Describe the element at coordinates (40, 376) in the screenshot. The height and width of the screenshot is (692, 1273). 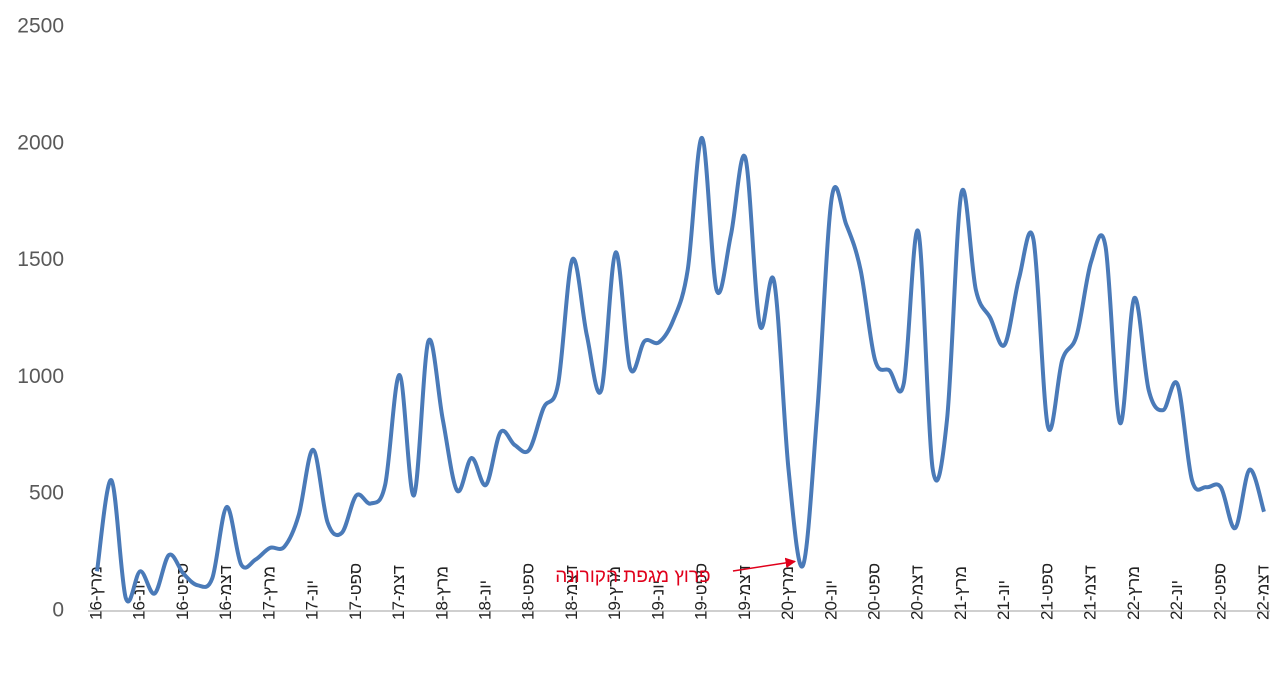
I see `y-tick-label: 1000` at that location.